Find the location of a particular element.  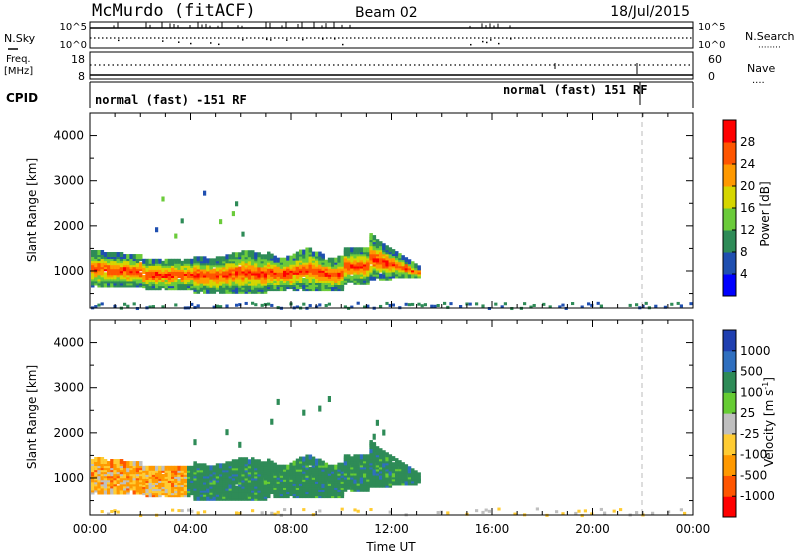

time-xlabel: Time UT is located at coordinates (390, 547).